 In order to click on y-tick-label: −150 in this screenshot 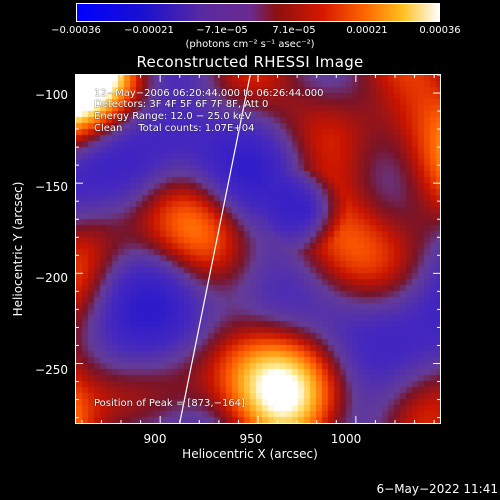, I will do `click(51, 187)`.